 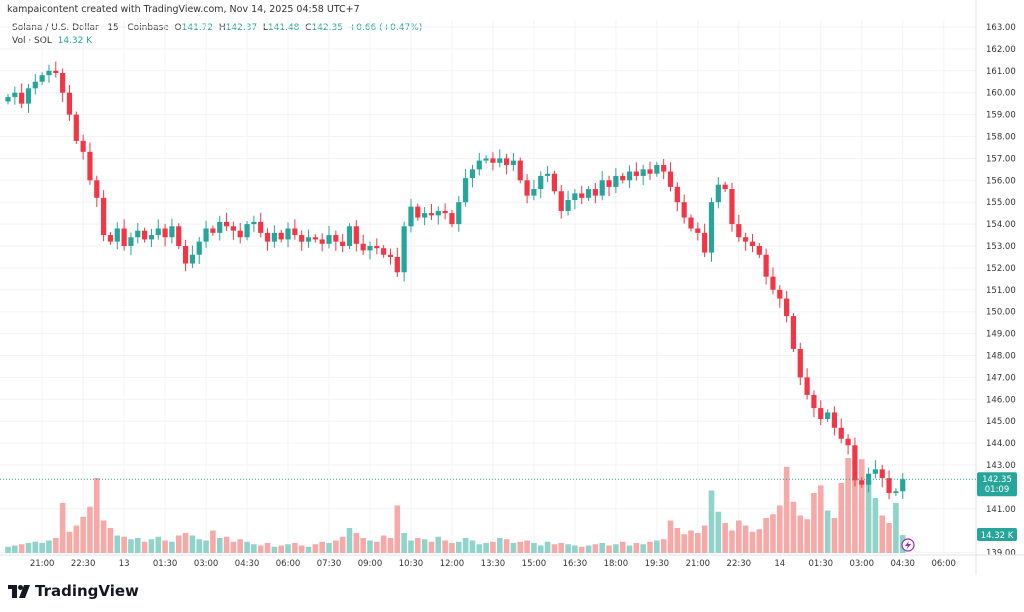 I want to click on price-tick-label: 151.00, so click(x=1001, y=291).